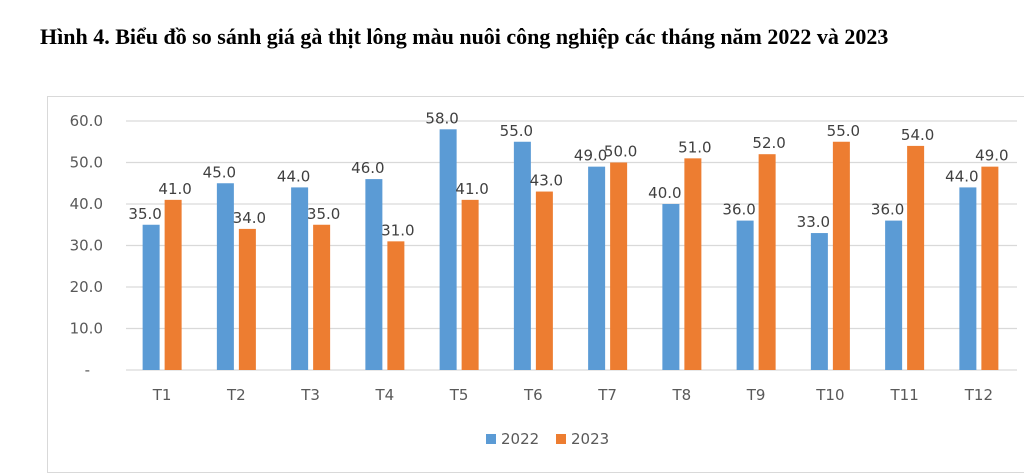 This screenshot has width=1024, height=475. I want to click on x-tick-label: T8, so click(682, 395).